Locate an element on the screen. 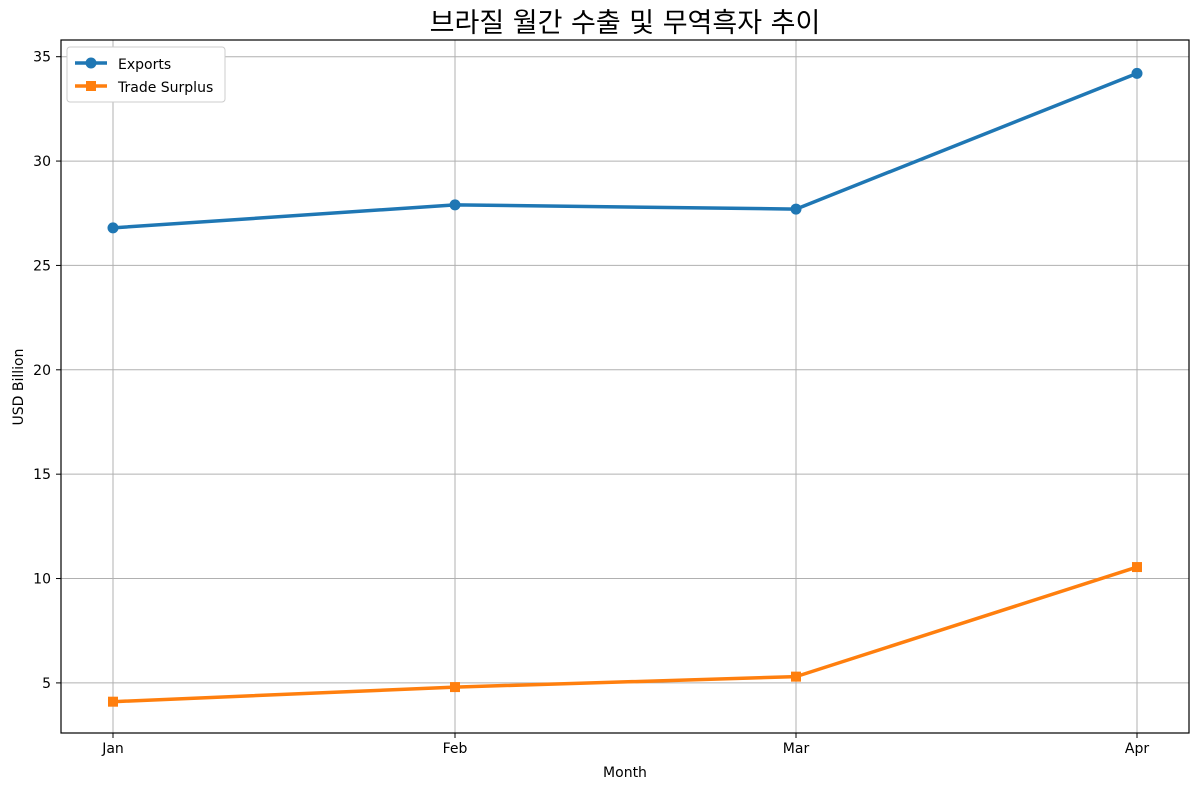 Image resolution: width=1200 pixels, height=795 pixels. y-tick-label: 20 is located at coordinates (42, 371).